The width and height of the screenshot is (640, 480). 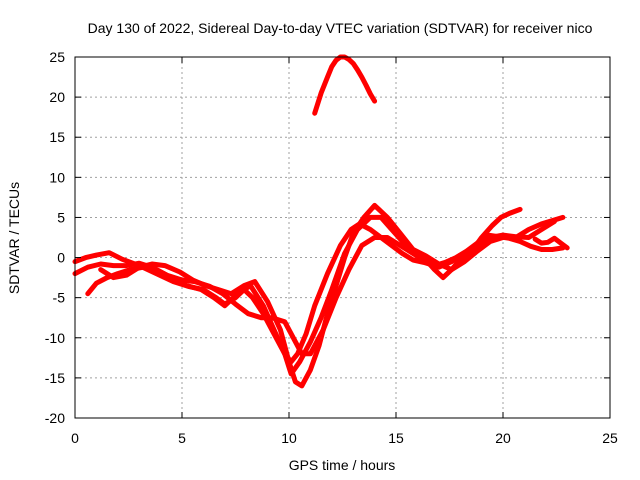 I want to click on x-tick-label: 25, so click(x=610, y=438).